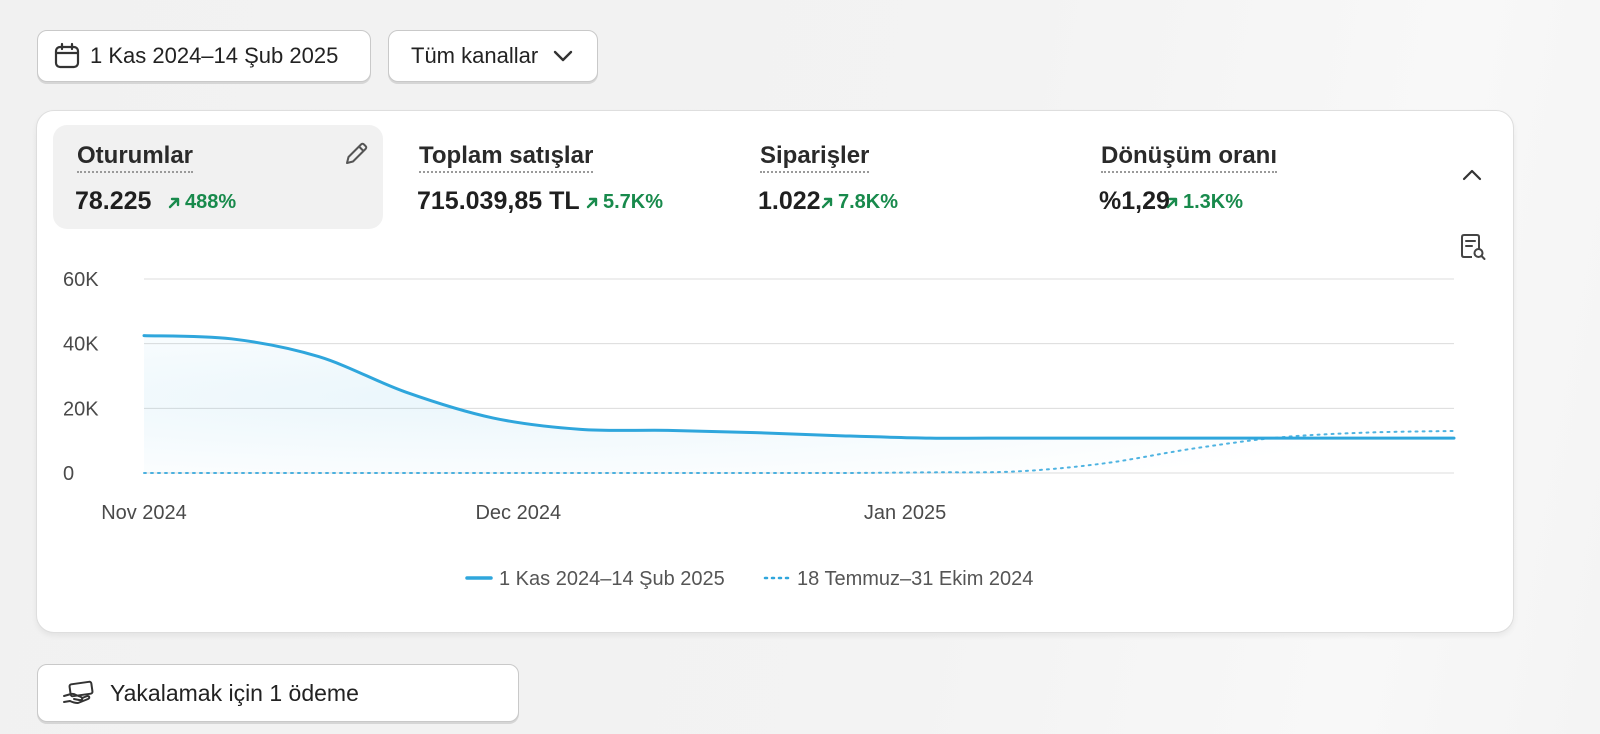 The height and width of the screenshot is (734, 1600). What do you see at coordinates (612, 579) in the screenshot?
I see `legend-label-current: 1 Kas 2024–14 Şub 2025` at bounding box center [612, 579].